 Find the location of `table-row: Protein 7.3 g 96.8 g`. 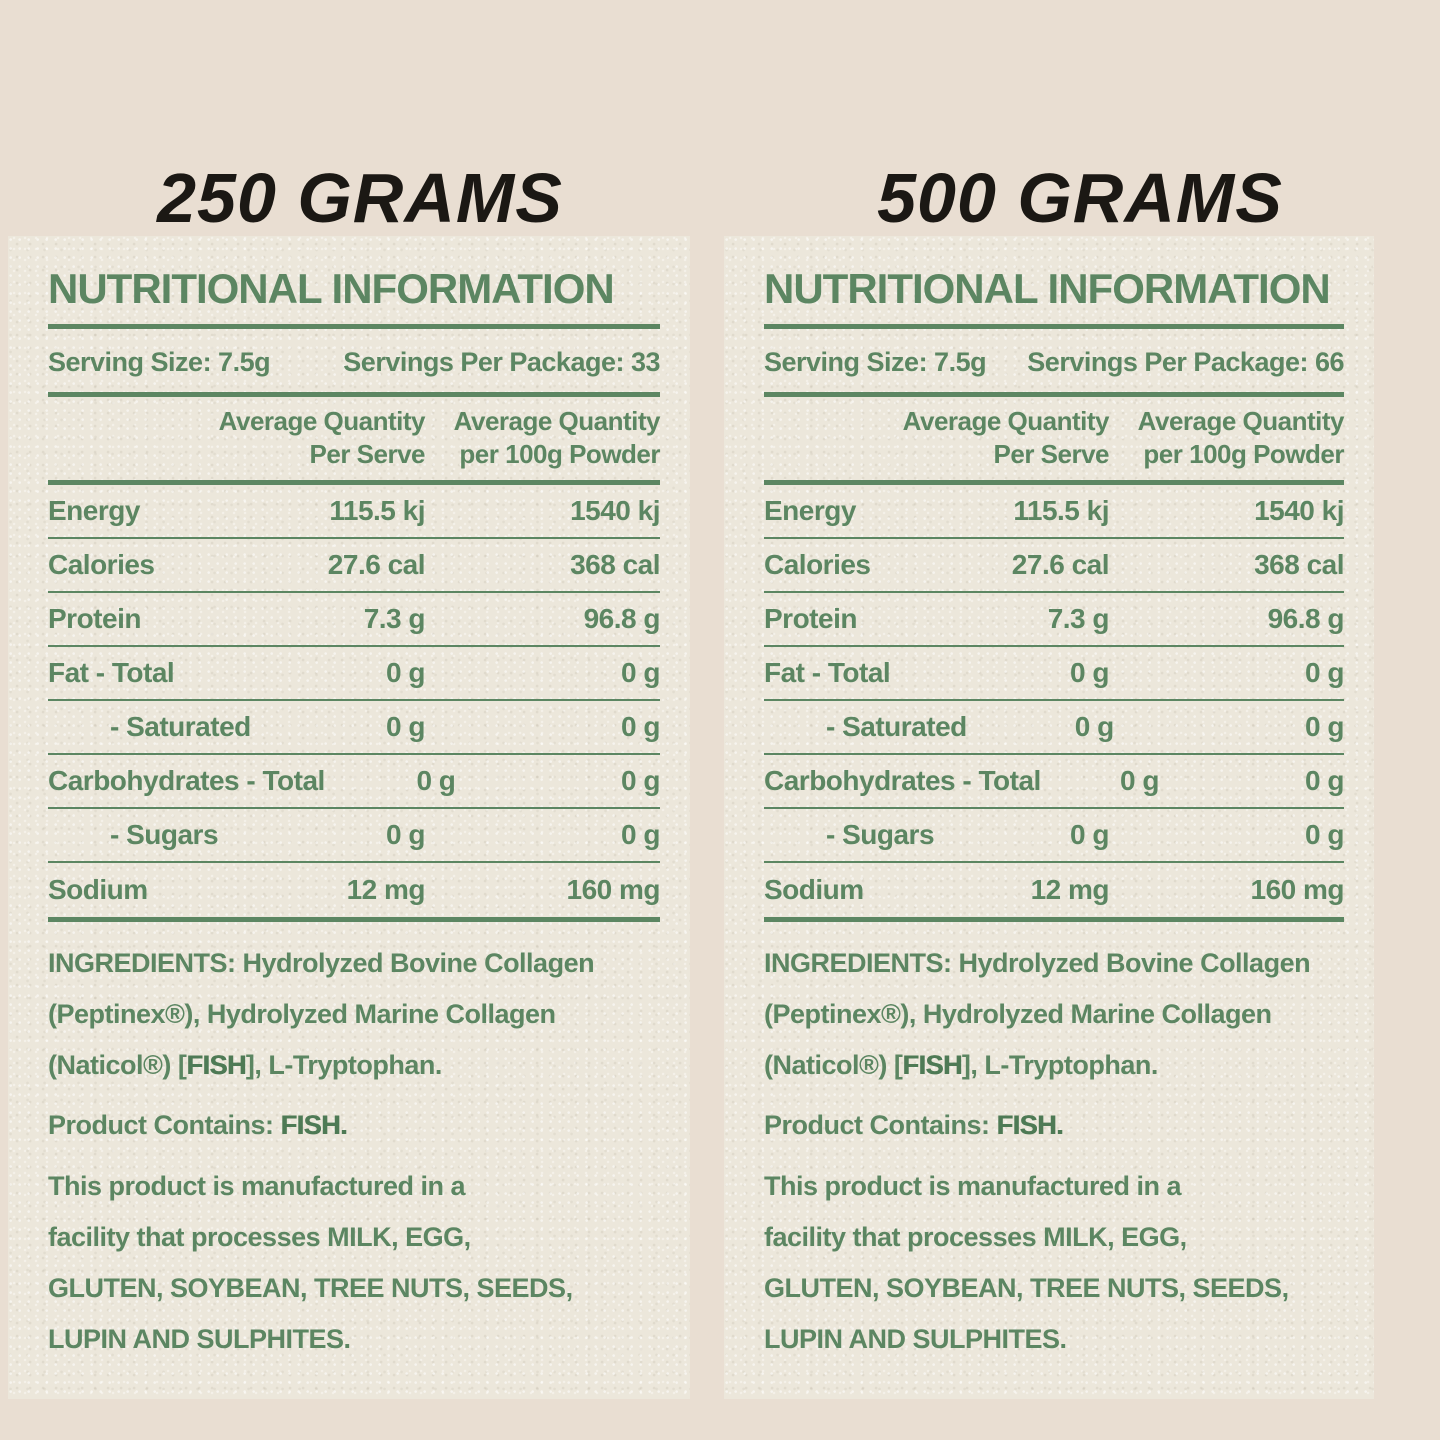

table-row: Protein 7.3 g 96.8 g is located at coordinates (1054, 620).